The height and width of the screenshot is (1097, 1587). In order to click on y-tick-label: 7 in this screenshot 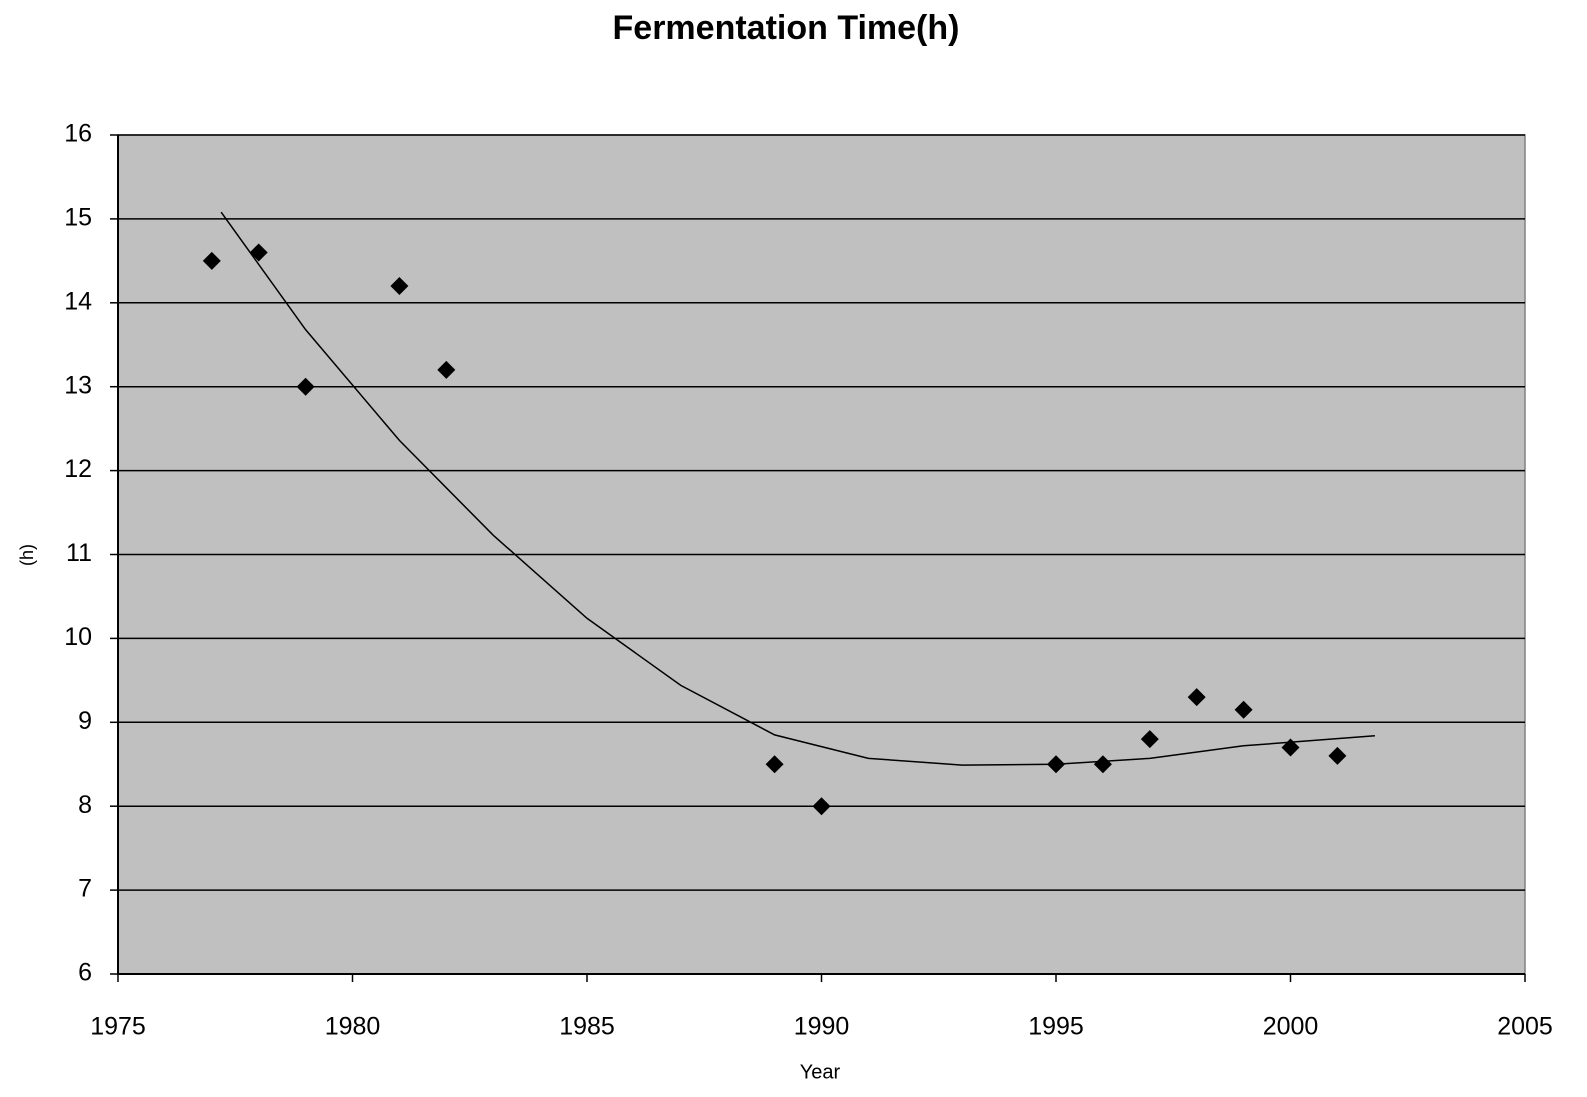, I will do `click(85, 889)`.